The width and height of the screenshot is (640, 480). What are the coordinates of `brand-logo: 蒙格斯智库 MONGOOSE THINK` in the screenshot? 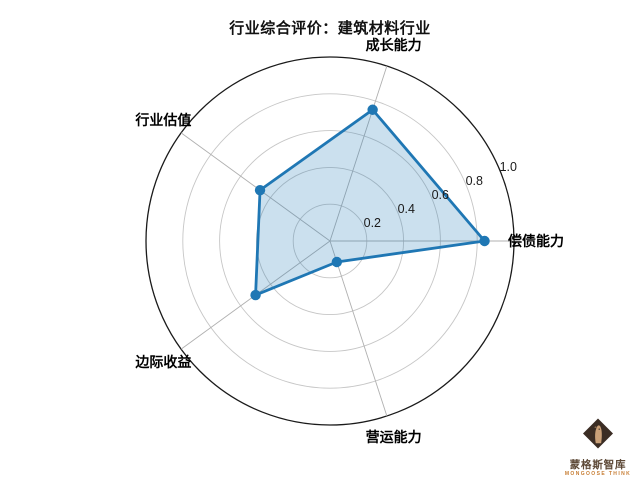 It's located at (598, 446).